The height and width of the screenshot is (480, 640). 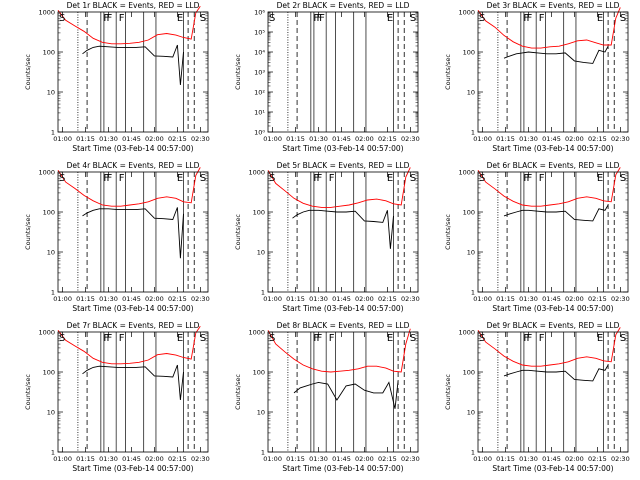 I want to click on y-tick-label: 10⁶, so click(x=259, y=13).